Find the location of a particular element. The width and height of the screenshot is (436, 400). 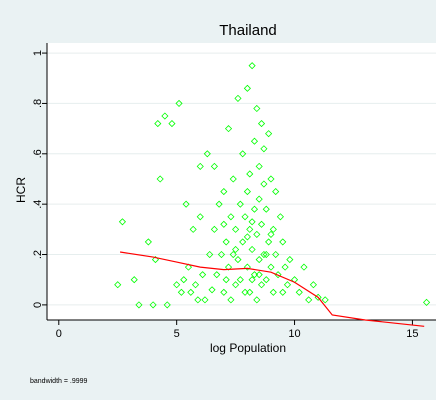

y-tick-label: .8 is located at coordinates (38, 103).